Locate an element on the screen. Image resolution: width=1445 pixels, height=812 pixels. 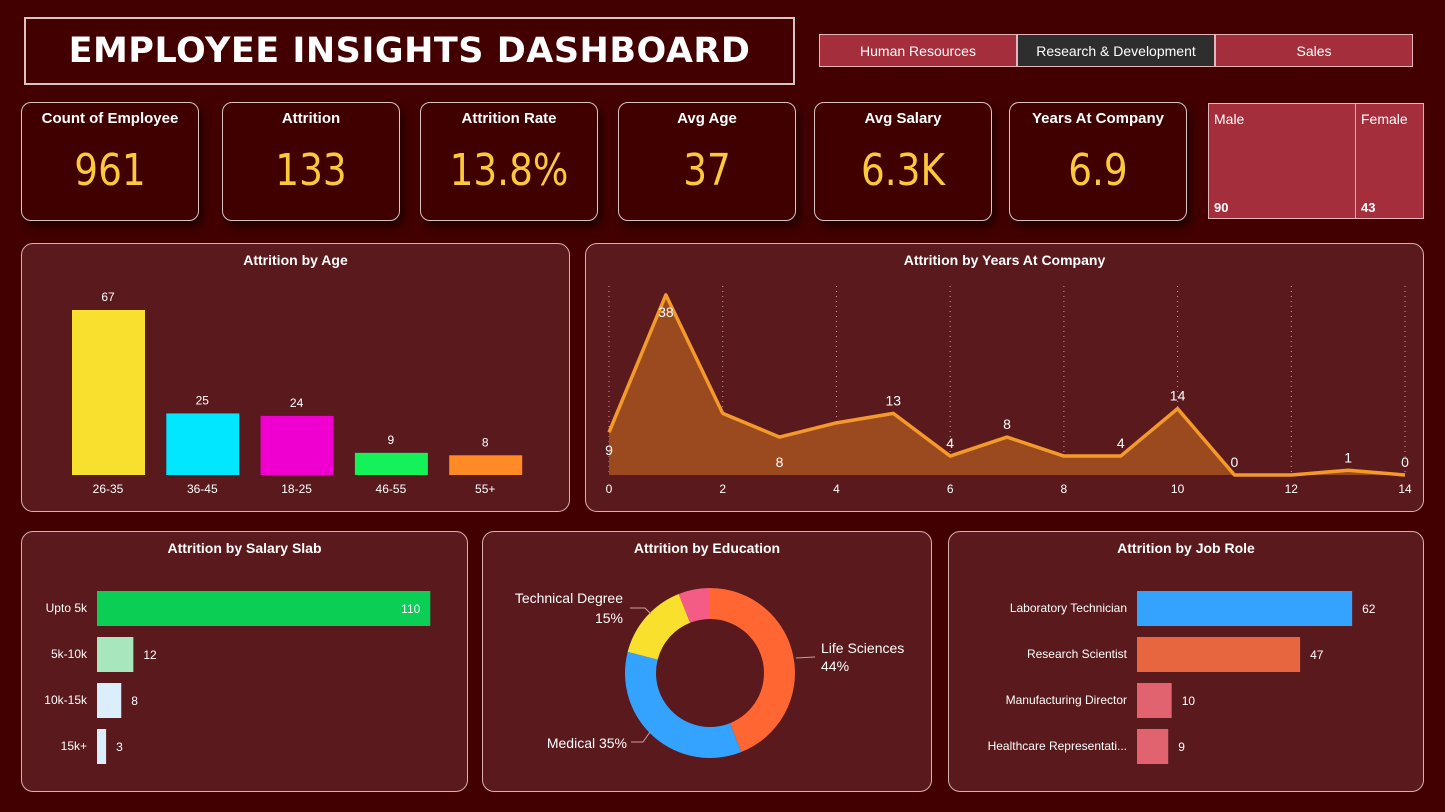
chart-title: Attrition by Years At Company is located at coordinates (1004, 260).